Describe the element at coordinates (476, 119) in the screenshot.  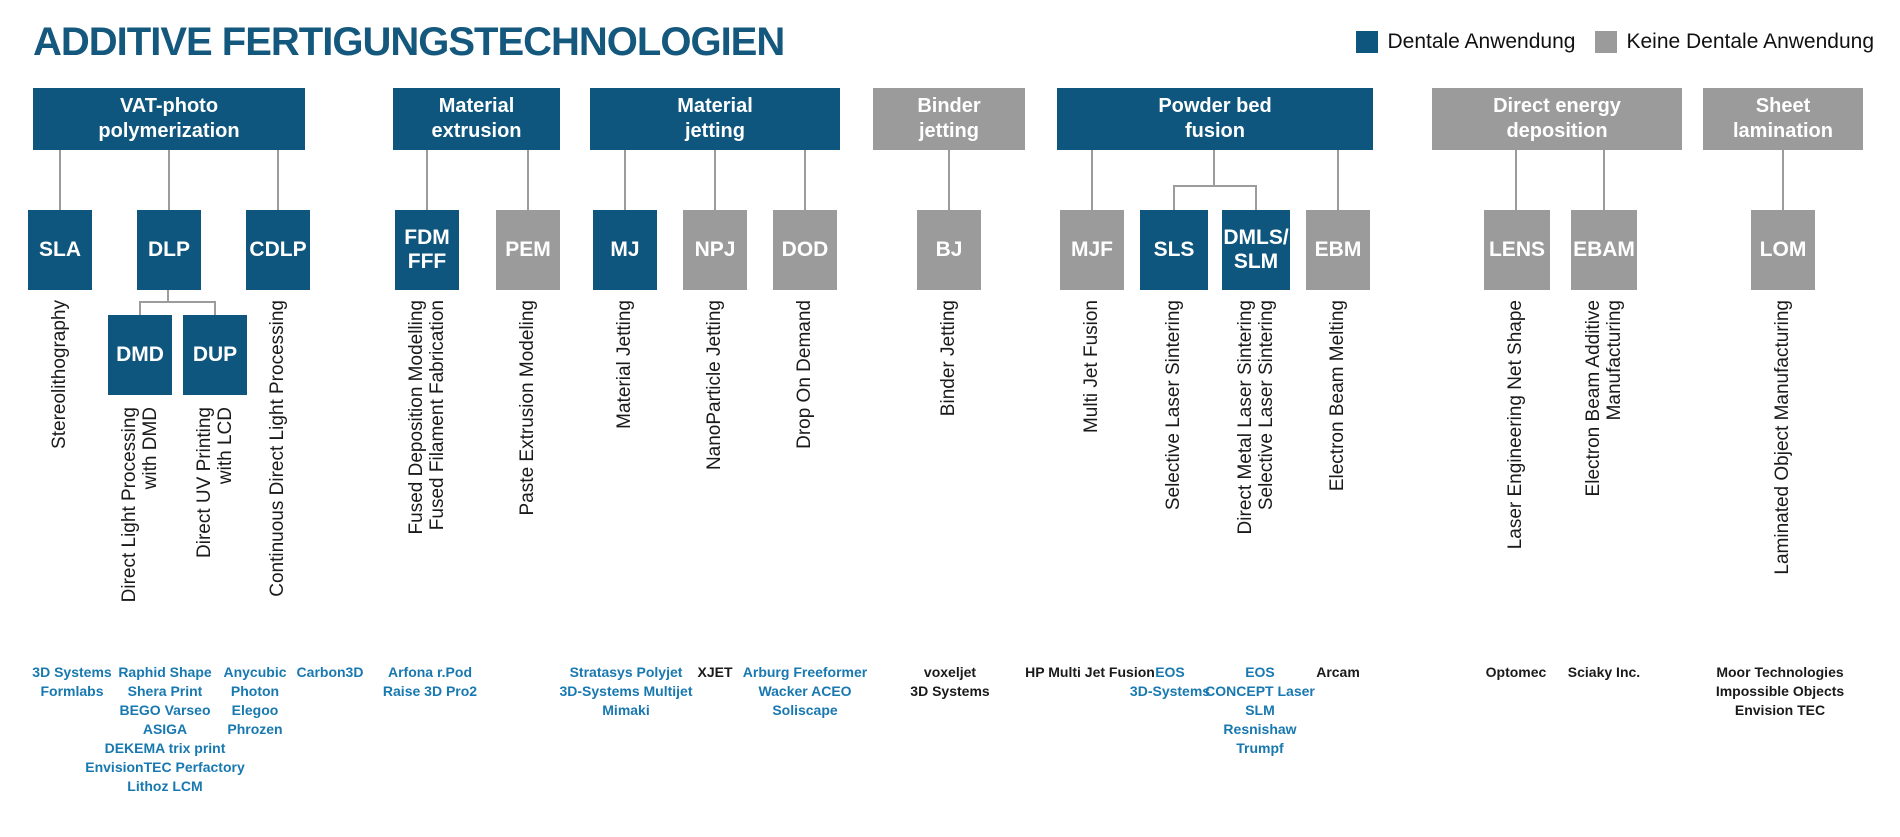
I see `category-box-material-extrusion: Material extrusion` at that location.